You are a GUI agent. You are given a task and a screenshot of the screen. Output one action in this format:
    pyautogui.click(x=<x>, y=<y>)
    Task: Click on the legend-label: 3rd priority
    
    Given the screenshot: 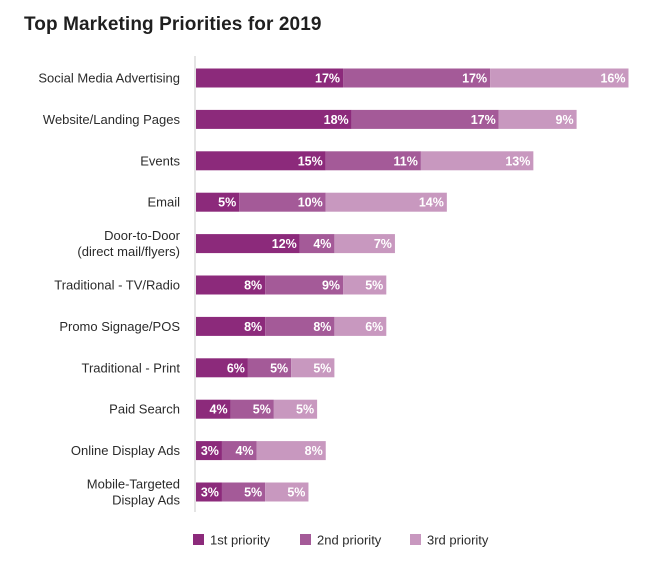 What is the action you would take?
    pyautogui.click(x=458, y=540)
    